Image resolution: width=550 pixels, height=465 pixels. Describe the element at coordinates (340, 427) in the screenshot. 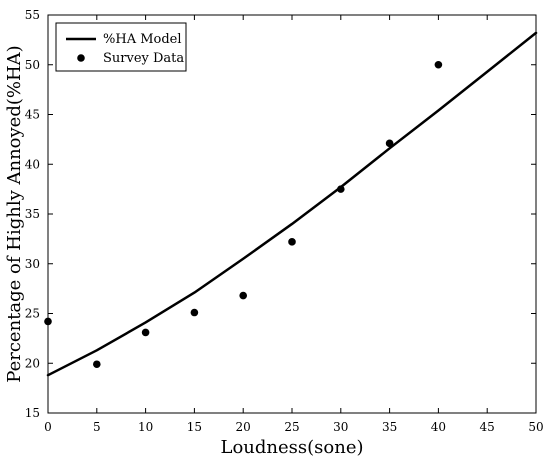

I see `x-tick-label: 30` at that location.